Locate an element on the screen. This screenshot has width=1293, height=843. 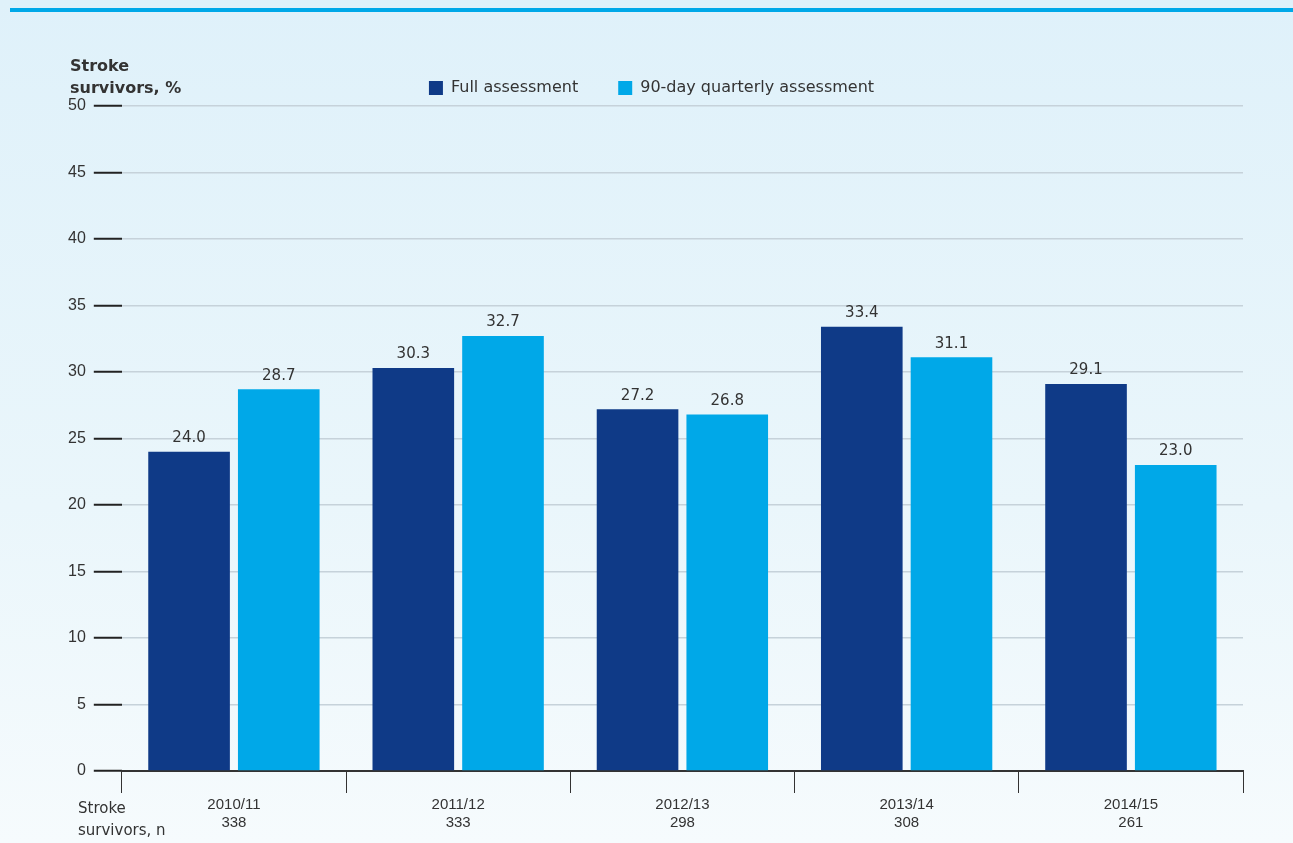
data-label: 33.4 is located at coordinates (862, 312).